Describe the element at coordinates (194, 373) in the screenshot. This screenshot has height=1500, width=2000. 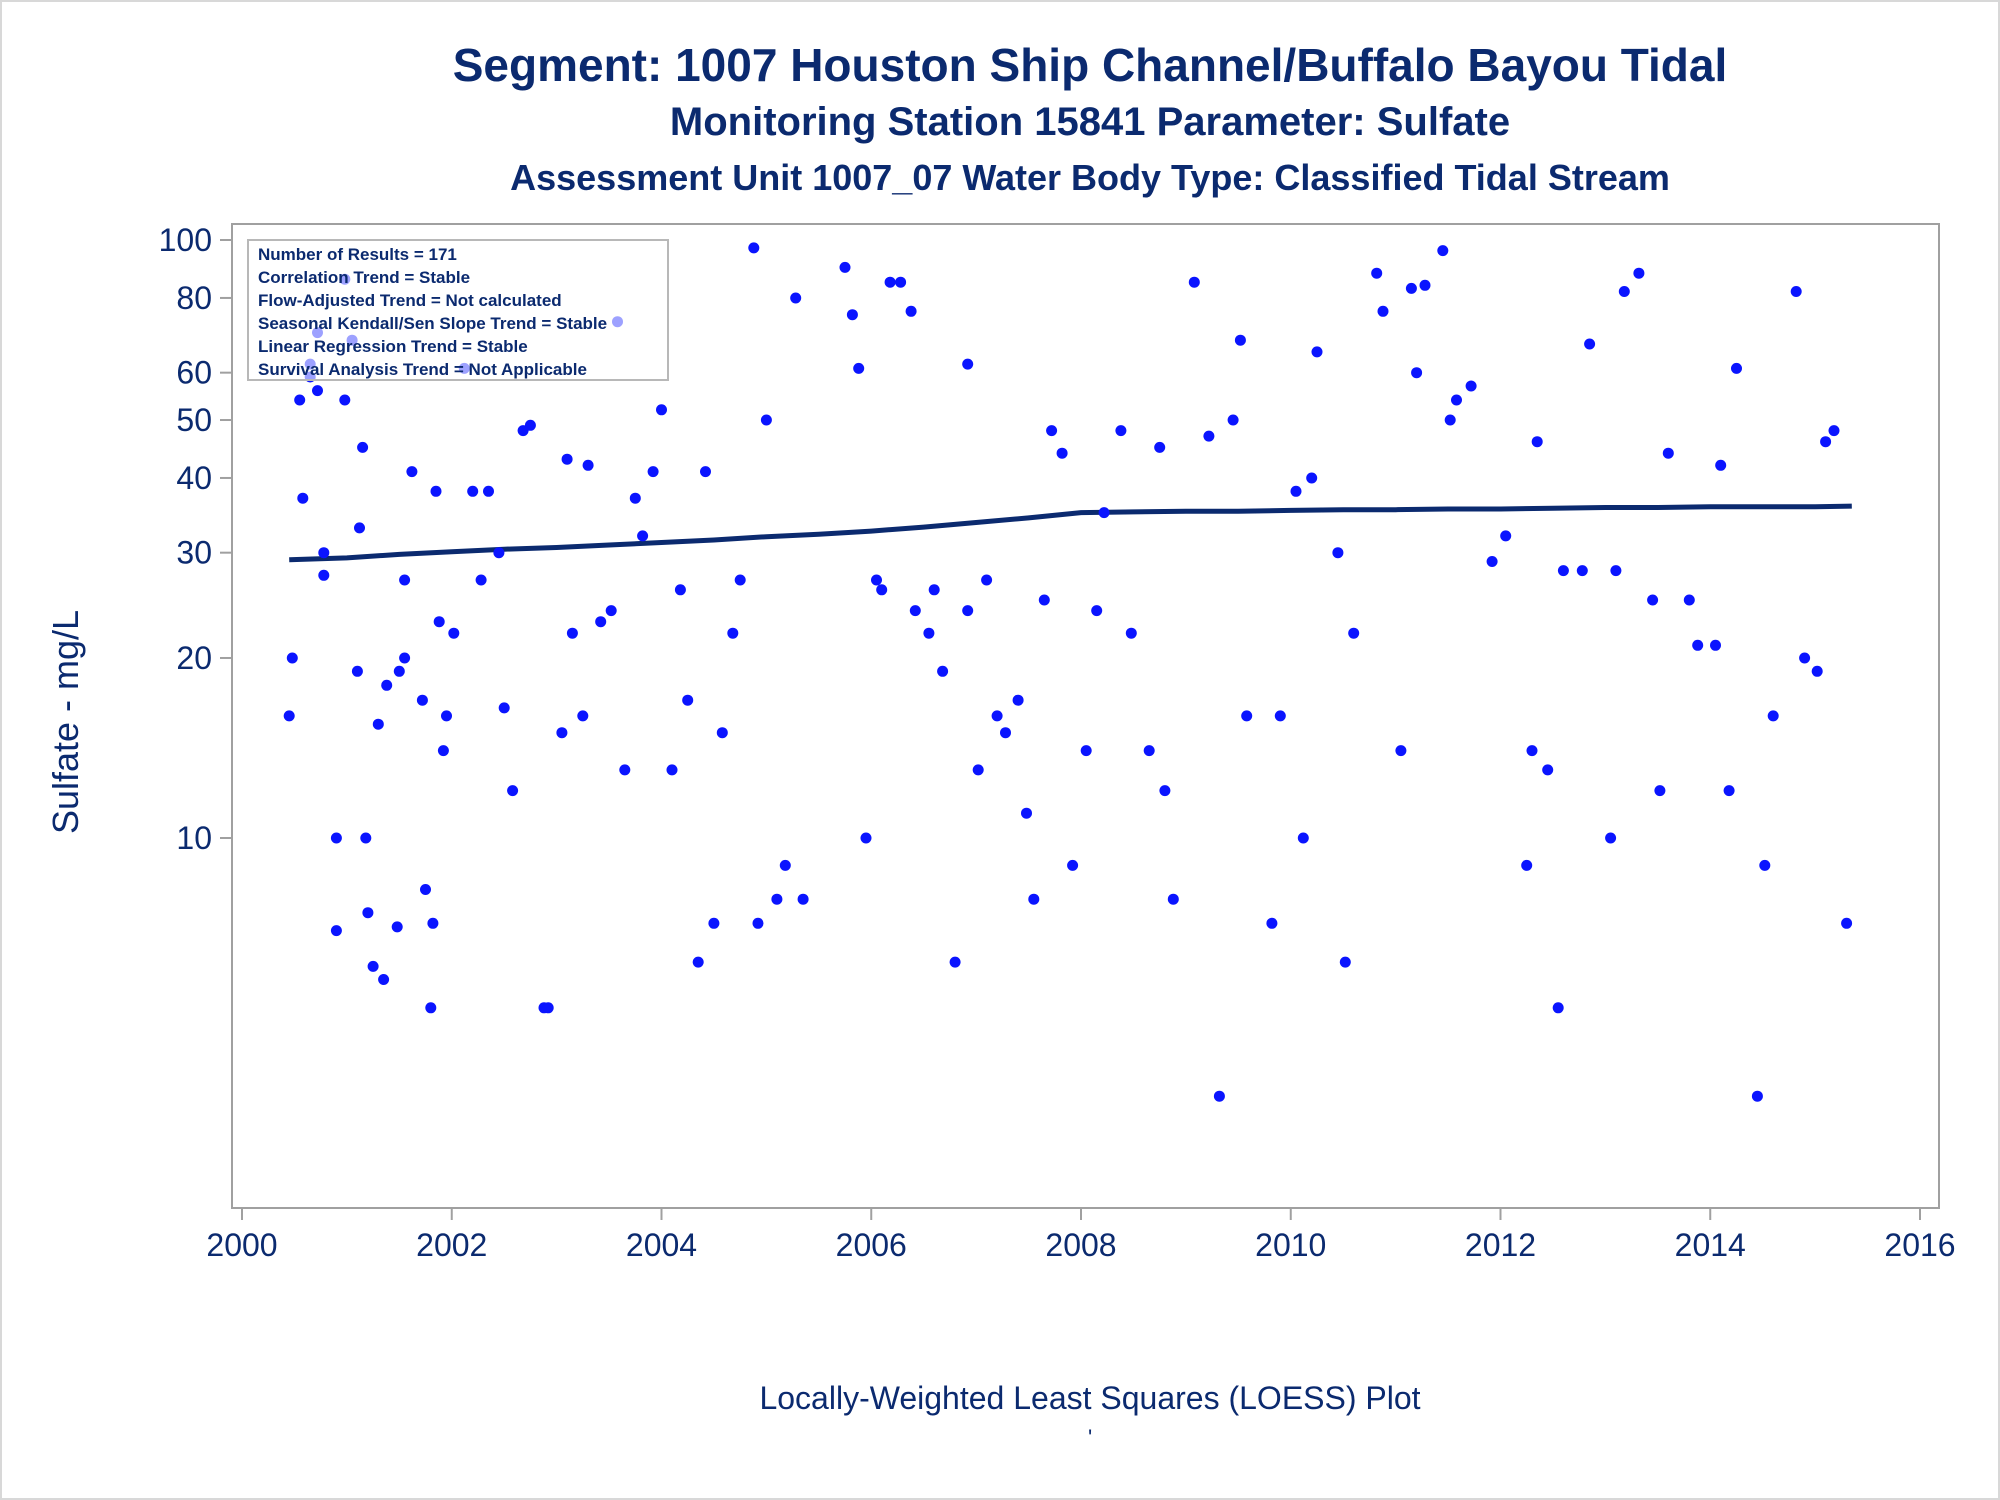
I see `y-tick-label: 60` at that location.